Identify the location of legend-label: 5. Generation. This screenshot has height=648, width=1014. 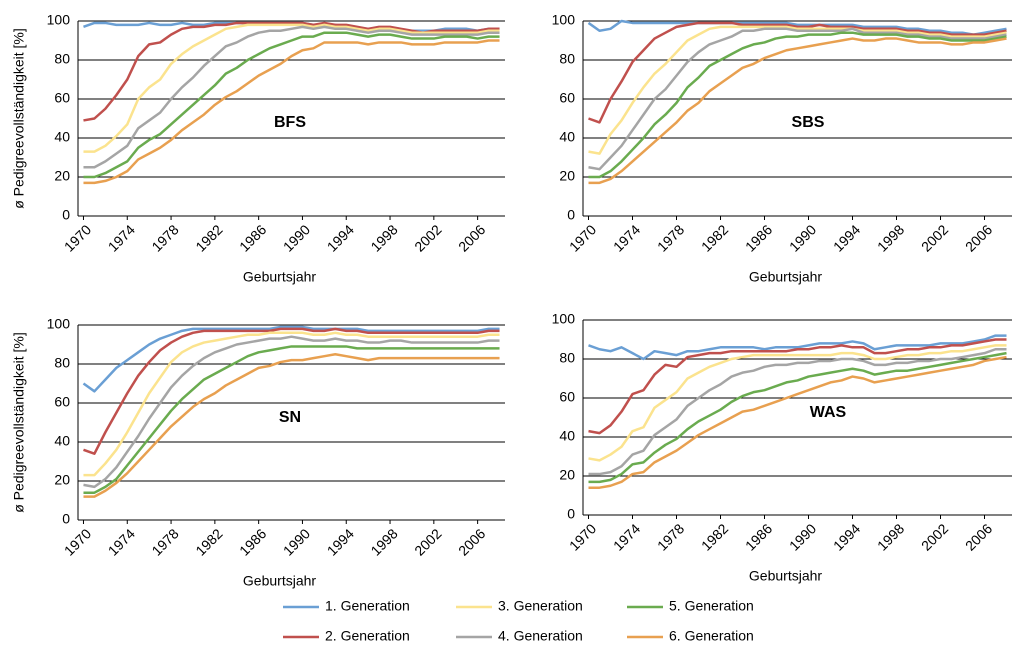
(711, 606).